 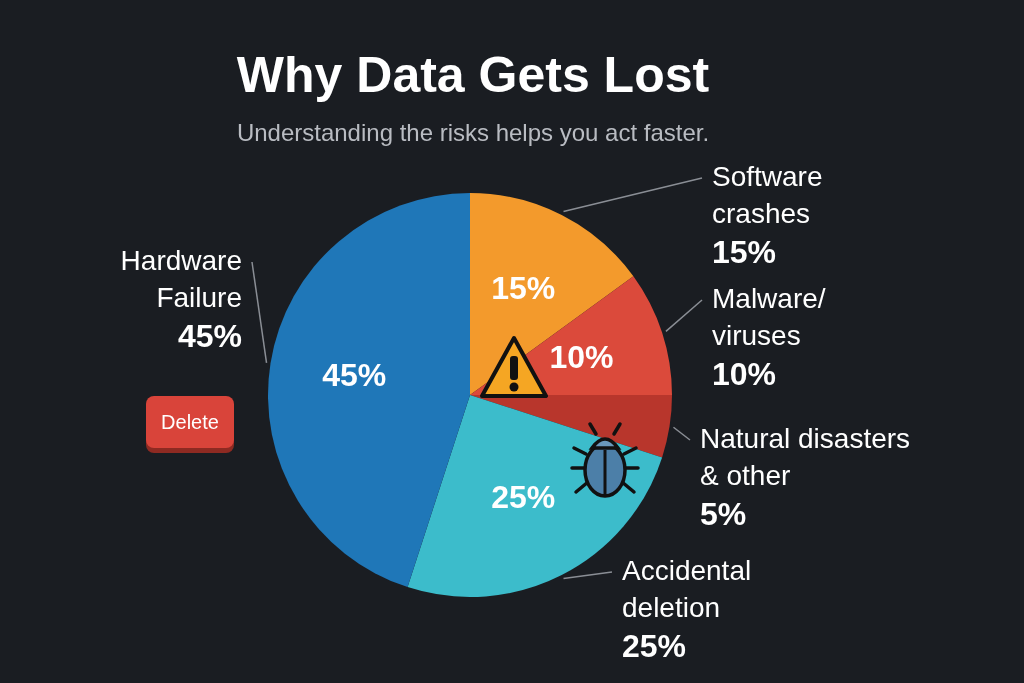 I want to click on text: 25%, so click(x=654, y=645).